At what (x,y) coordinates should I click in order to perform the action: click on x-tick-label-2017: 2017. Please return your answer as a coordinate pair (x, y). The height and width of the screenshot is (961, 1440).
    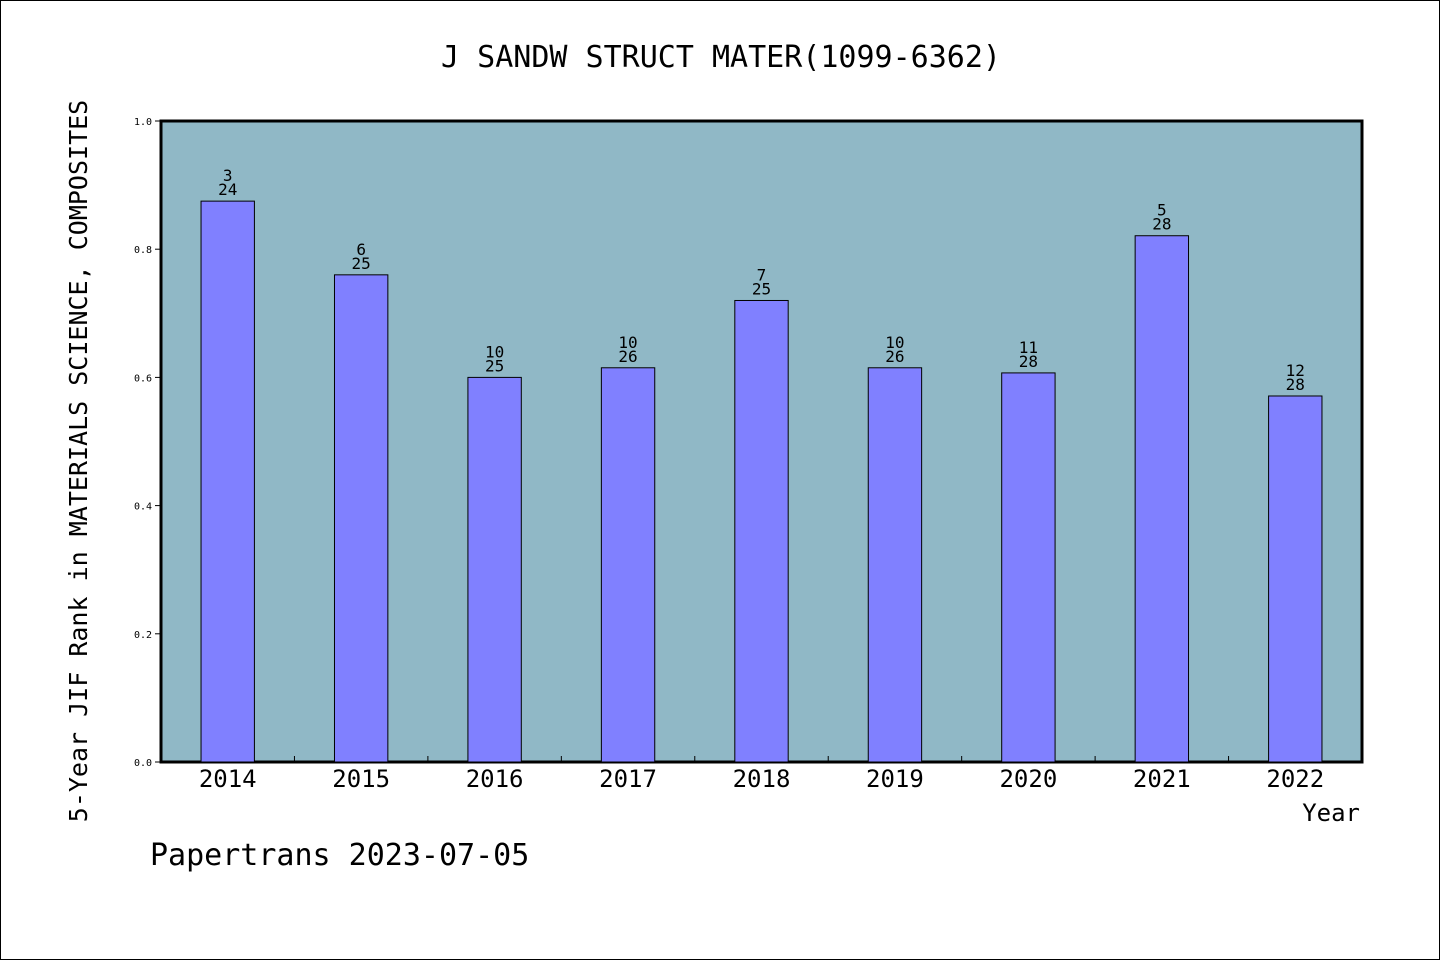
    Looking at the image, I should click on (628, 779).